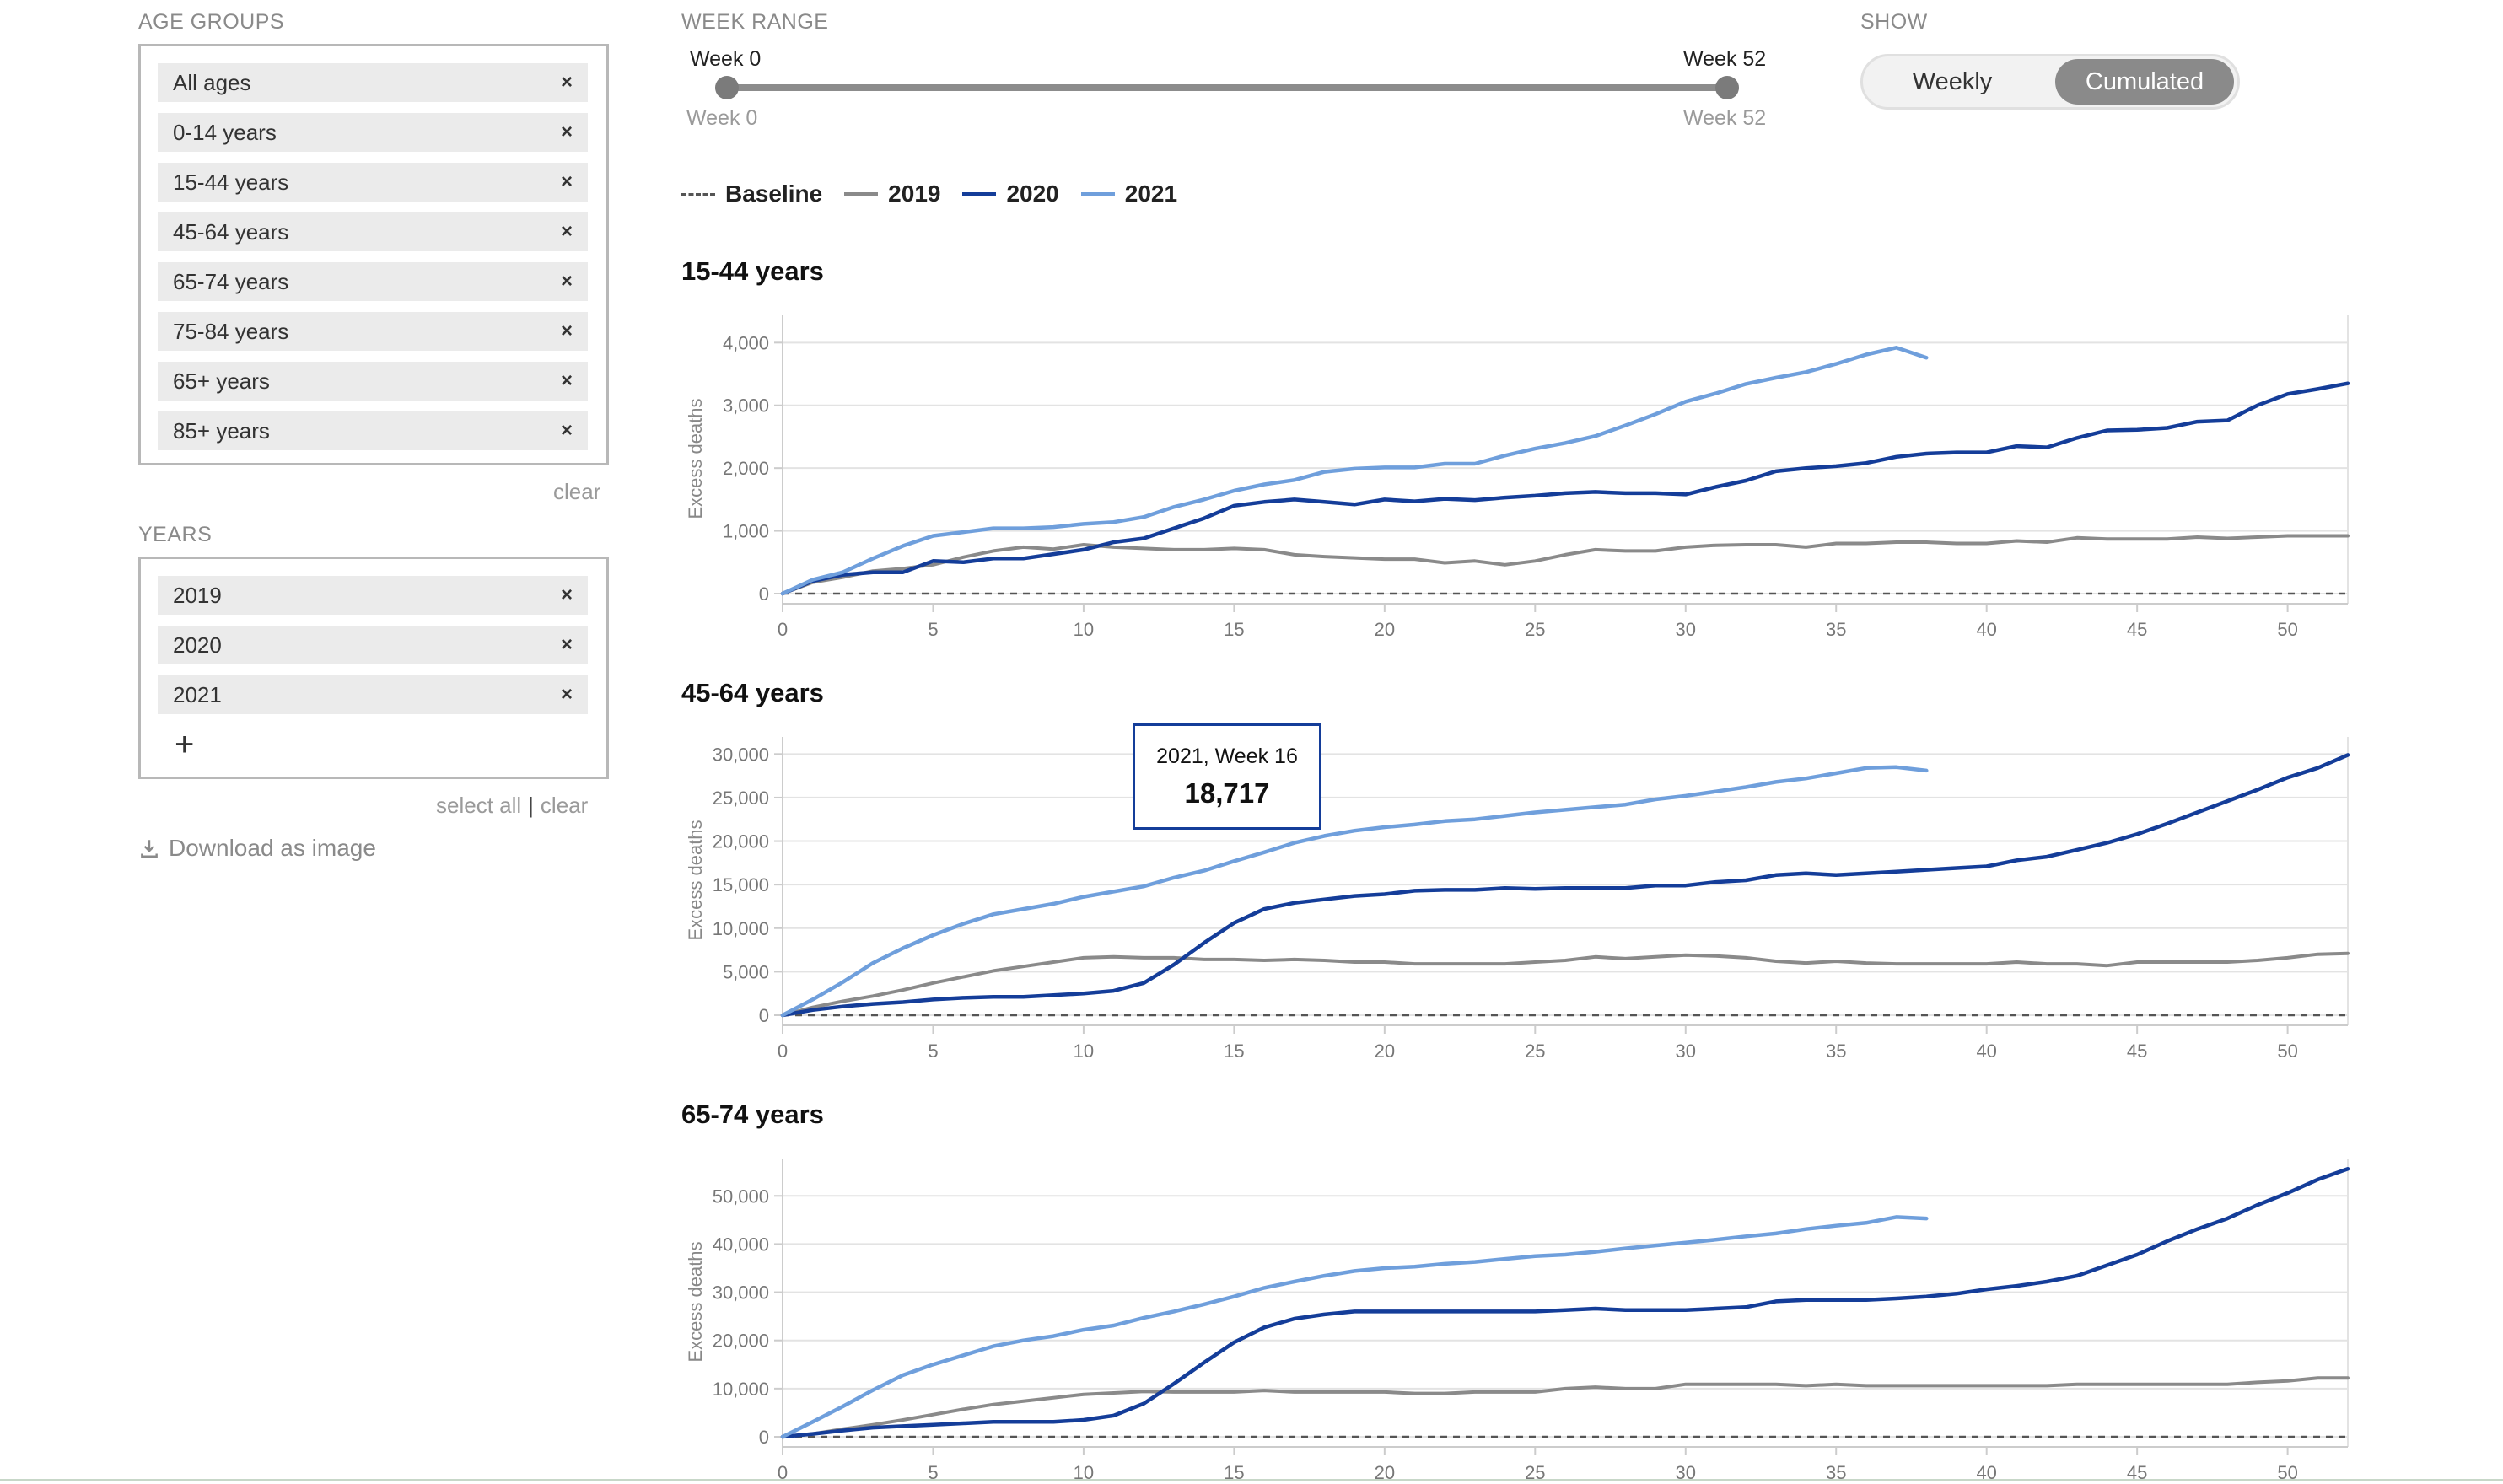  I want to click on week-range-max-label: Week 52, so click(1725, 118).